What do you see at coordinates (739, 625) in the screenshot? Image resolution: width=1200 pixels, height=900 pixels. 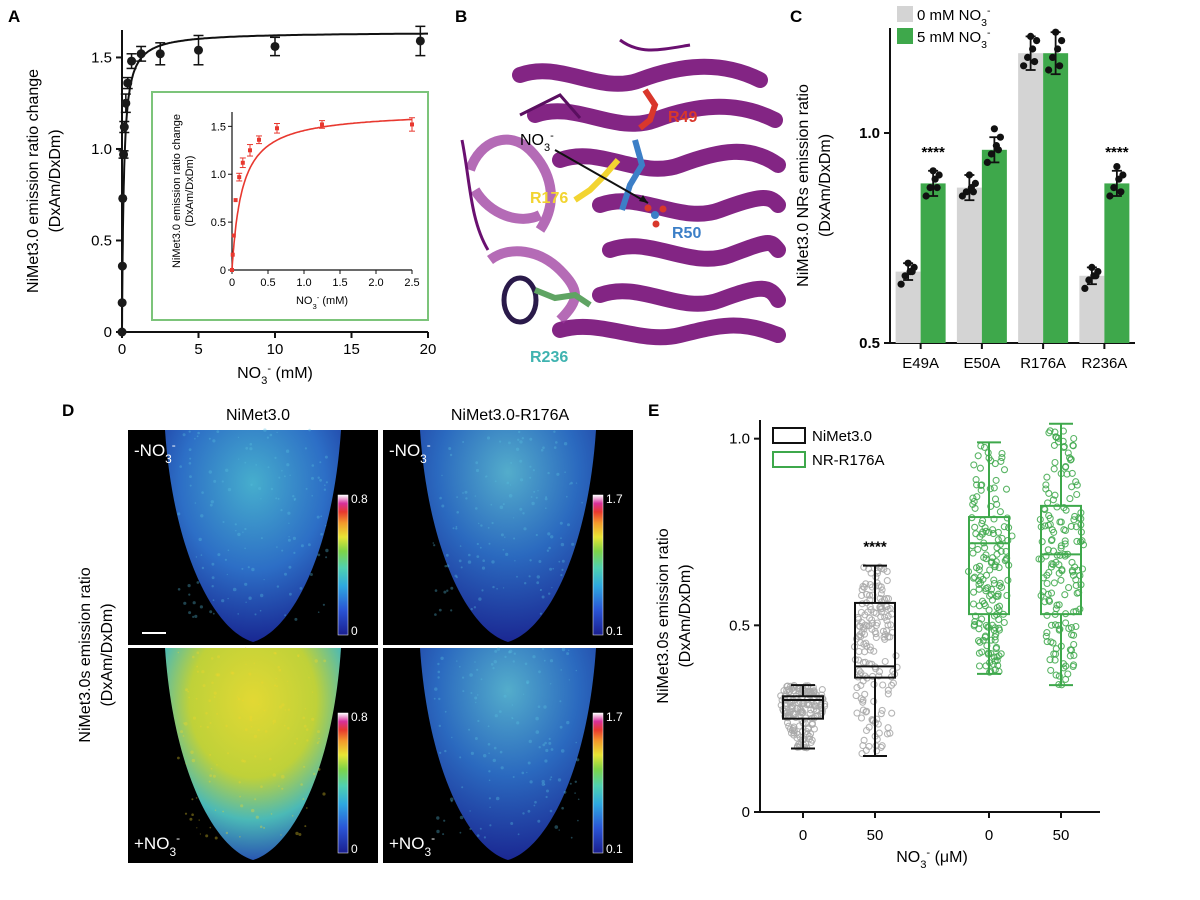 I see `e-ytick-label: 0.5` at bounding box center [739, 625].